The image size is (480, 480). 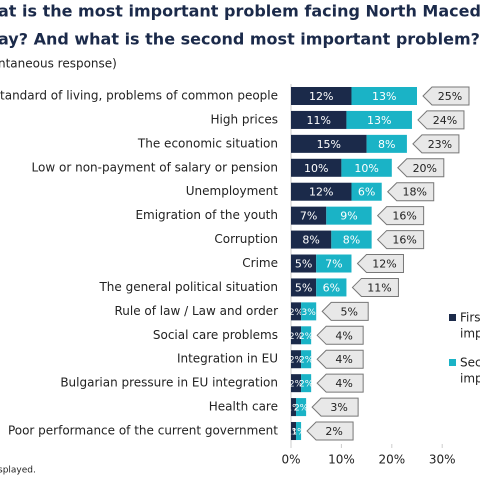 I want to click on value-label: 15%, so click(x=329, y=144).